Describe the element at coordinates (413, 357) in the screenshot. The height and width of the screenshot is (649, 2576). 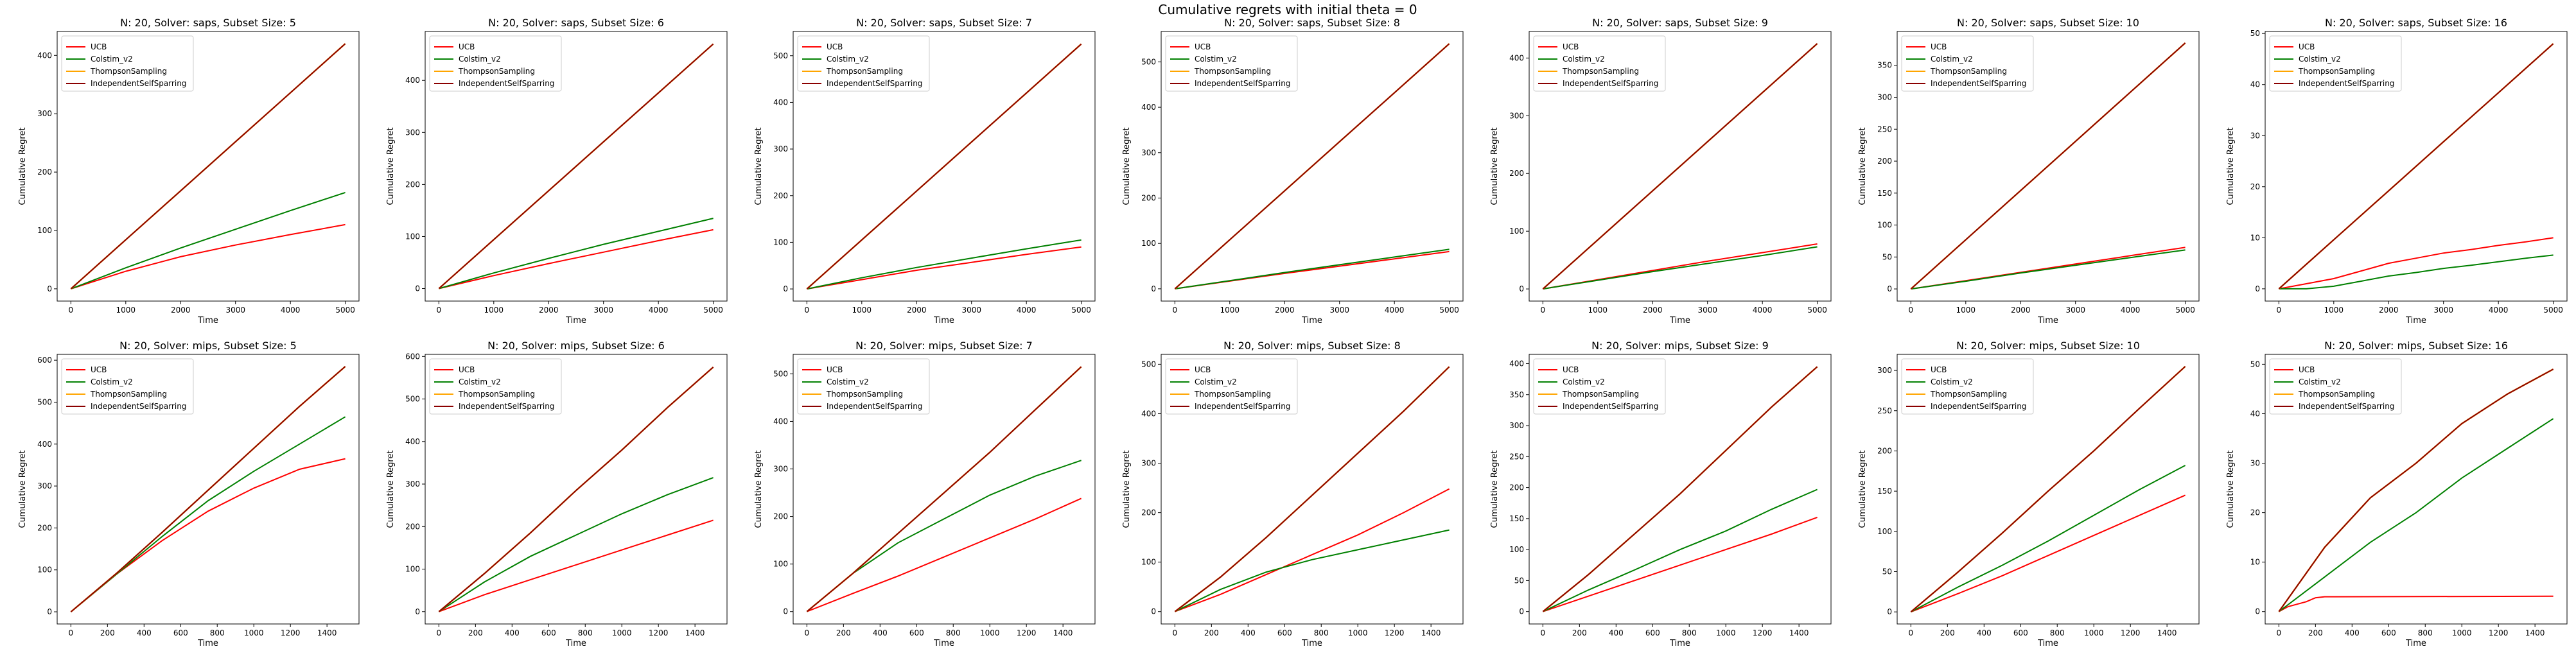
I see `y-tick-label: 600` at that location.